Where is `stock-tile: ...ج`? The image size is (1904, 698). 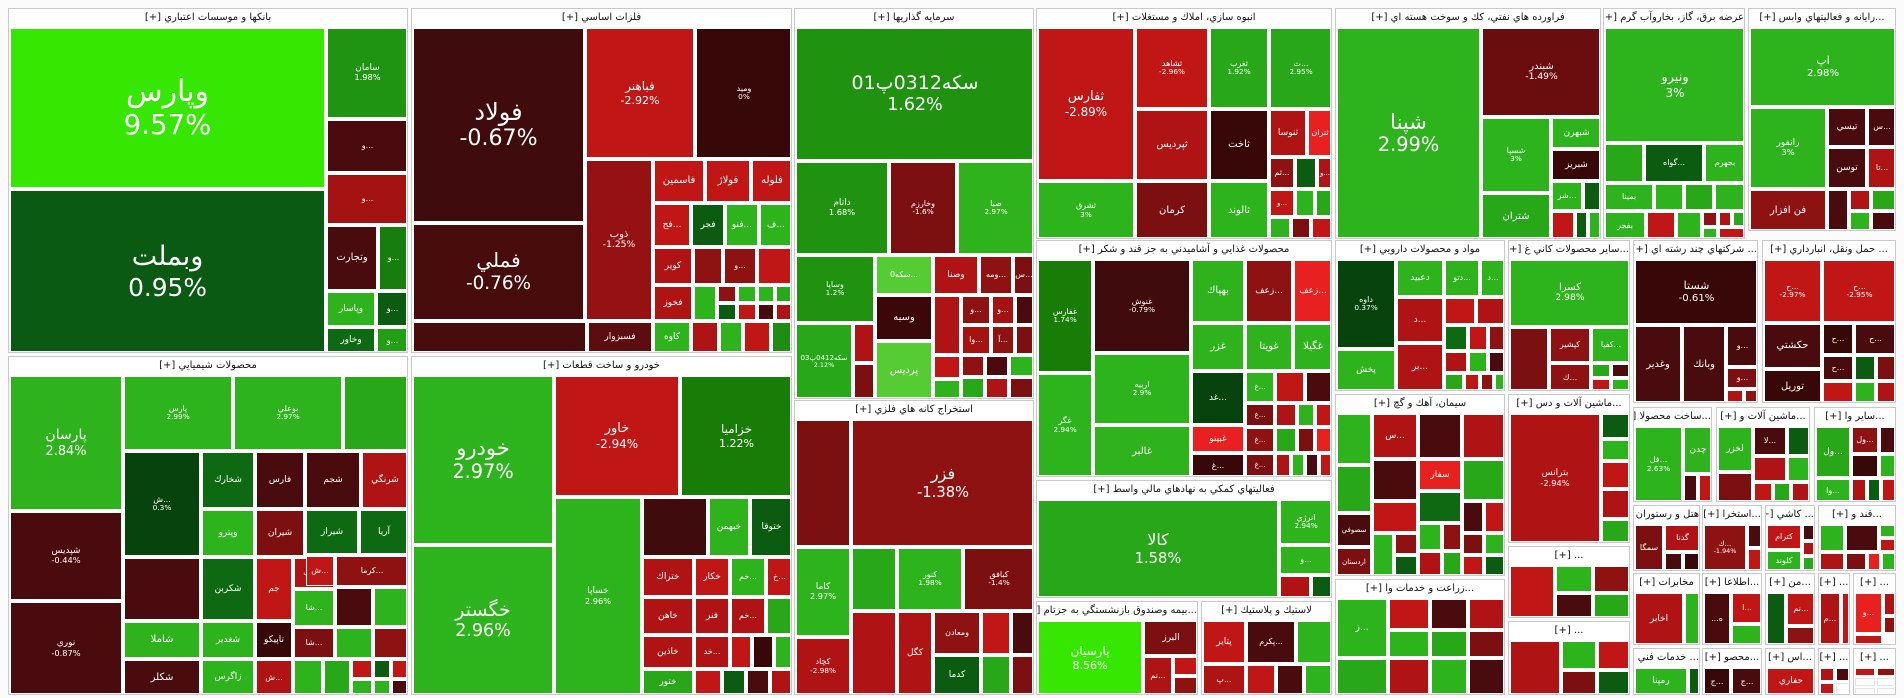
stock-tile: ...ج is located at coordinates (1746, 680).